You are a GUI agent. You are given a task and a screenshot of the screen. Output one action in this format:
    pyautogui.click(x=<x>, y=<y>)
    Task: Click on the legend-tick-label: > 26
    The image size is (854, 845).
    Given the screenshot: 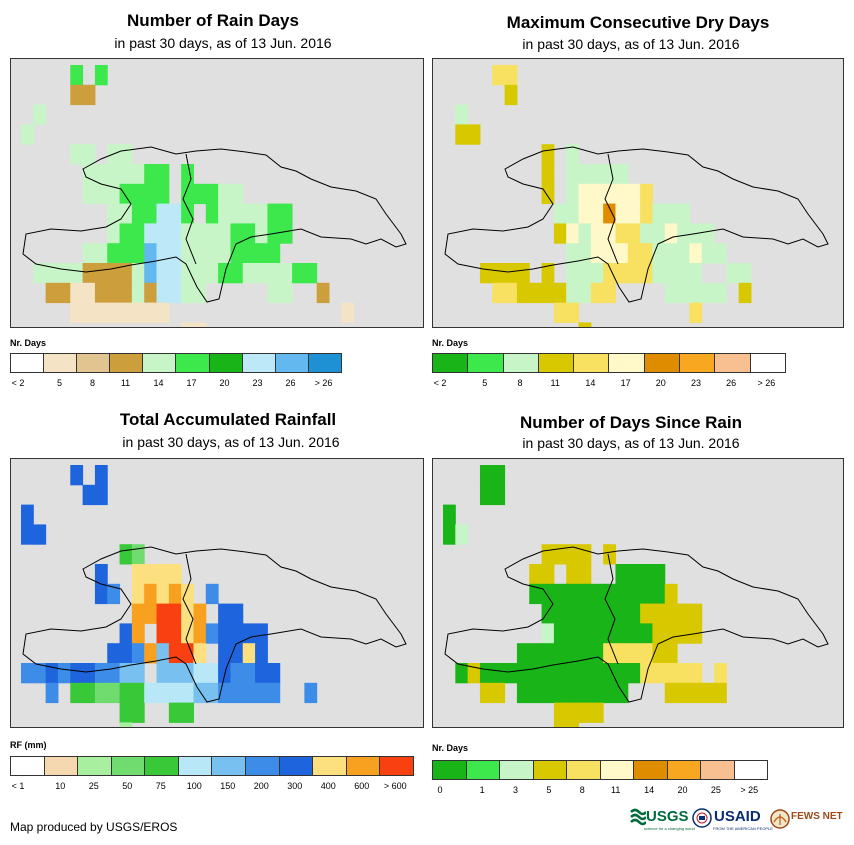 What is the action you would take?
    pyautogui.click(x=766, y=383)
    